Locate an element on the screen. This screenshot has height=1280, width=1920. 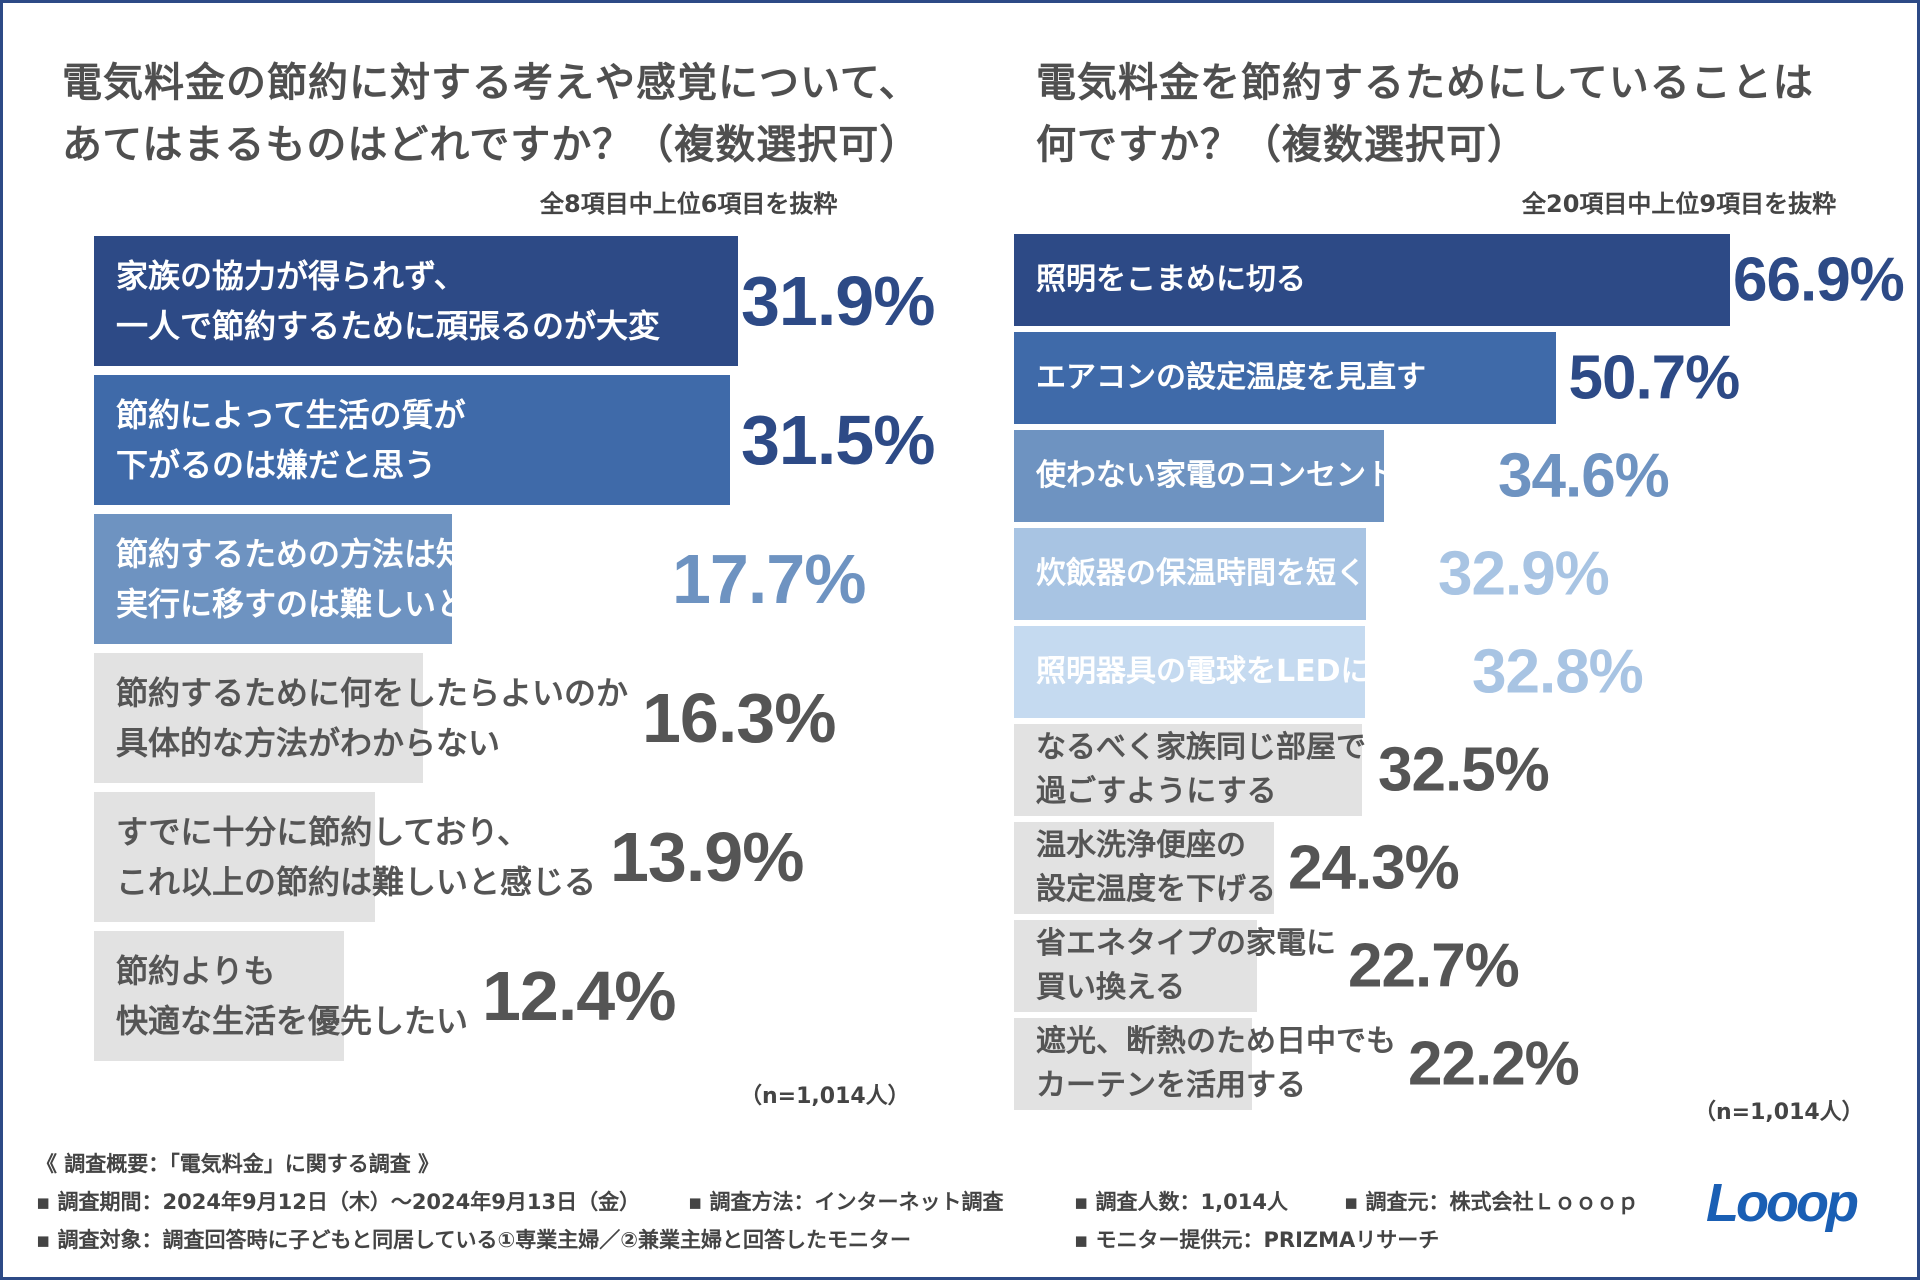
bar-category-line: 遮光、断熱のため日中でも is located at coordinates (1216, 1041).